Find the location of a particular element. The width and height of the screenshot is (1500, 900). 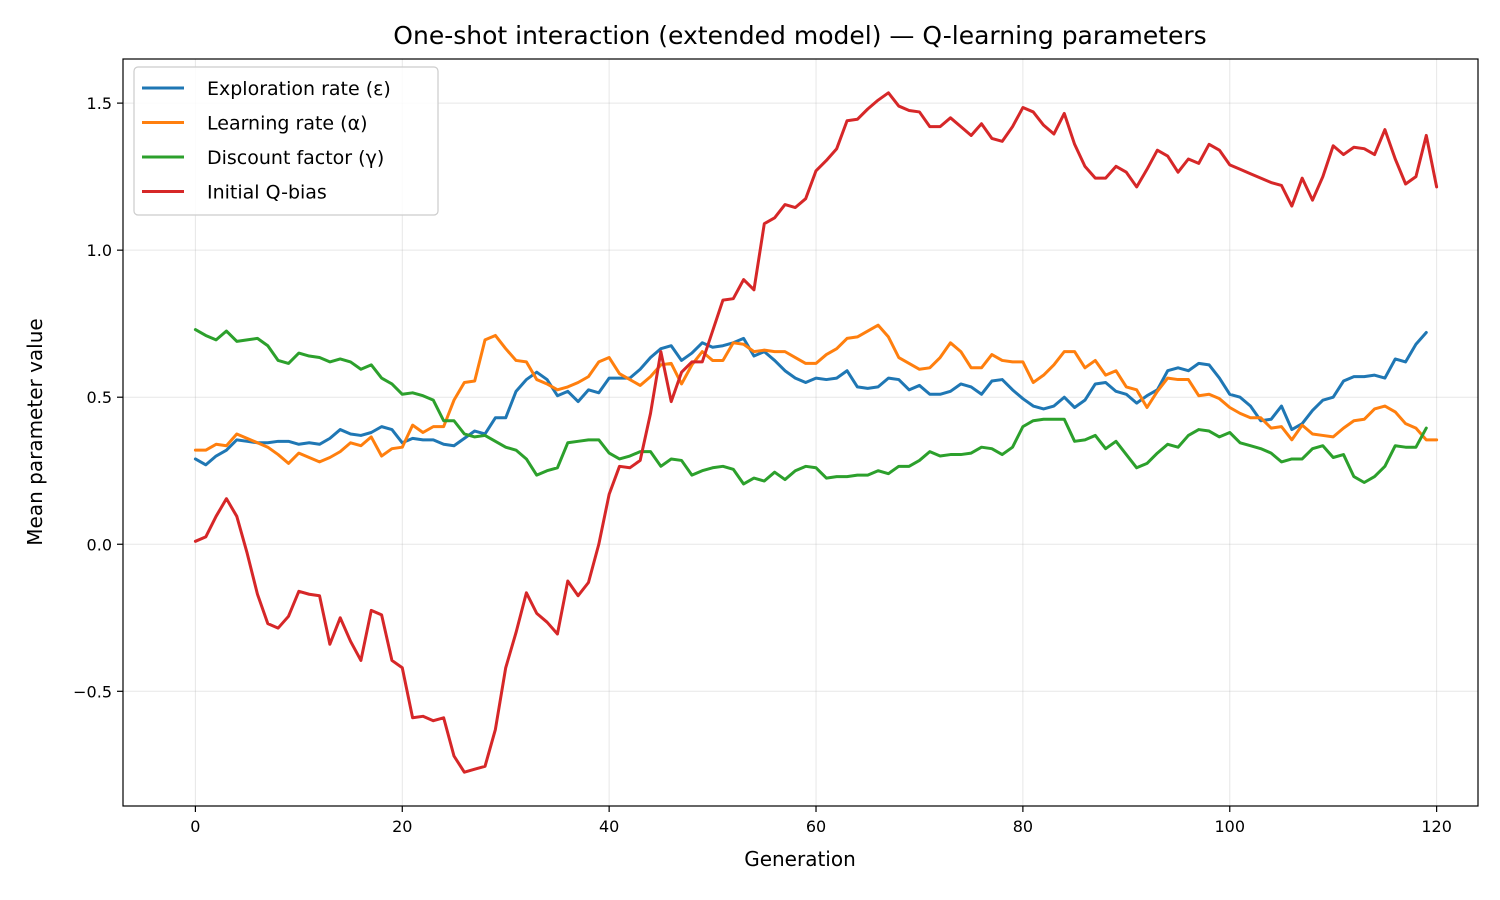

y-tick-label: 0.5 is located at coordinates (99, 397).